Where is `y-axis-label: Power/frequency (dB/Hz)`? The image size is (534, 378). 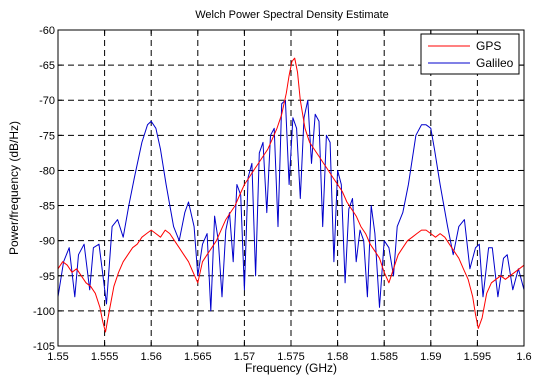 y-axis-label: Power/frequency (dB/Hz) is located at coordinates (14, 188).